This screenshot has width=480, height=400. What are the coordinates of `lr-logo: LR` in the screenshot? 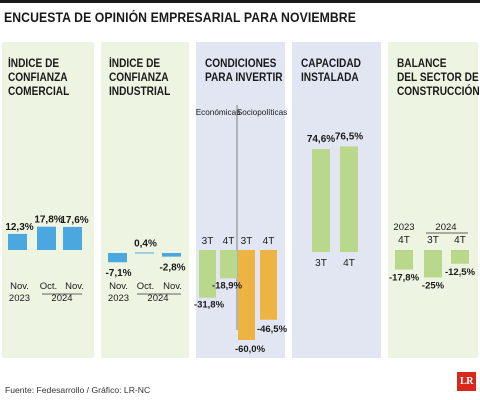 It's located at (466, 381).